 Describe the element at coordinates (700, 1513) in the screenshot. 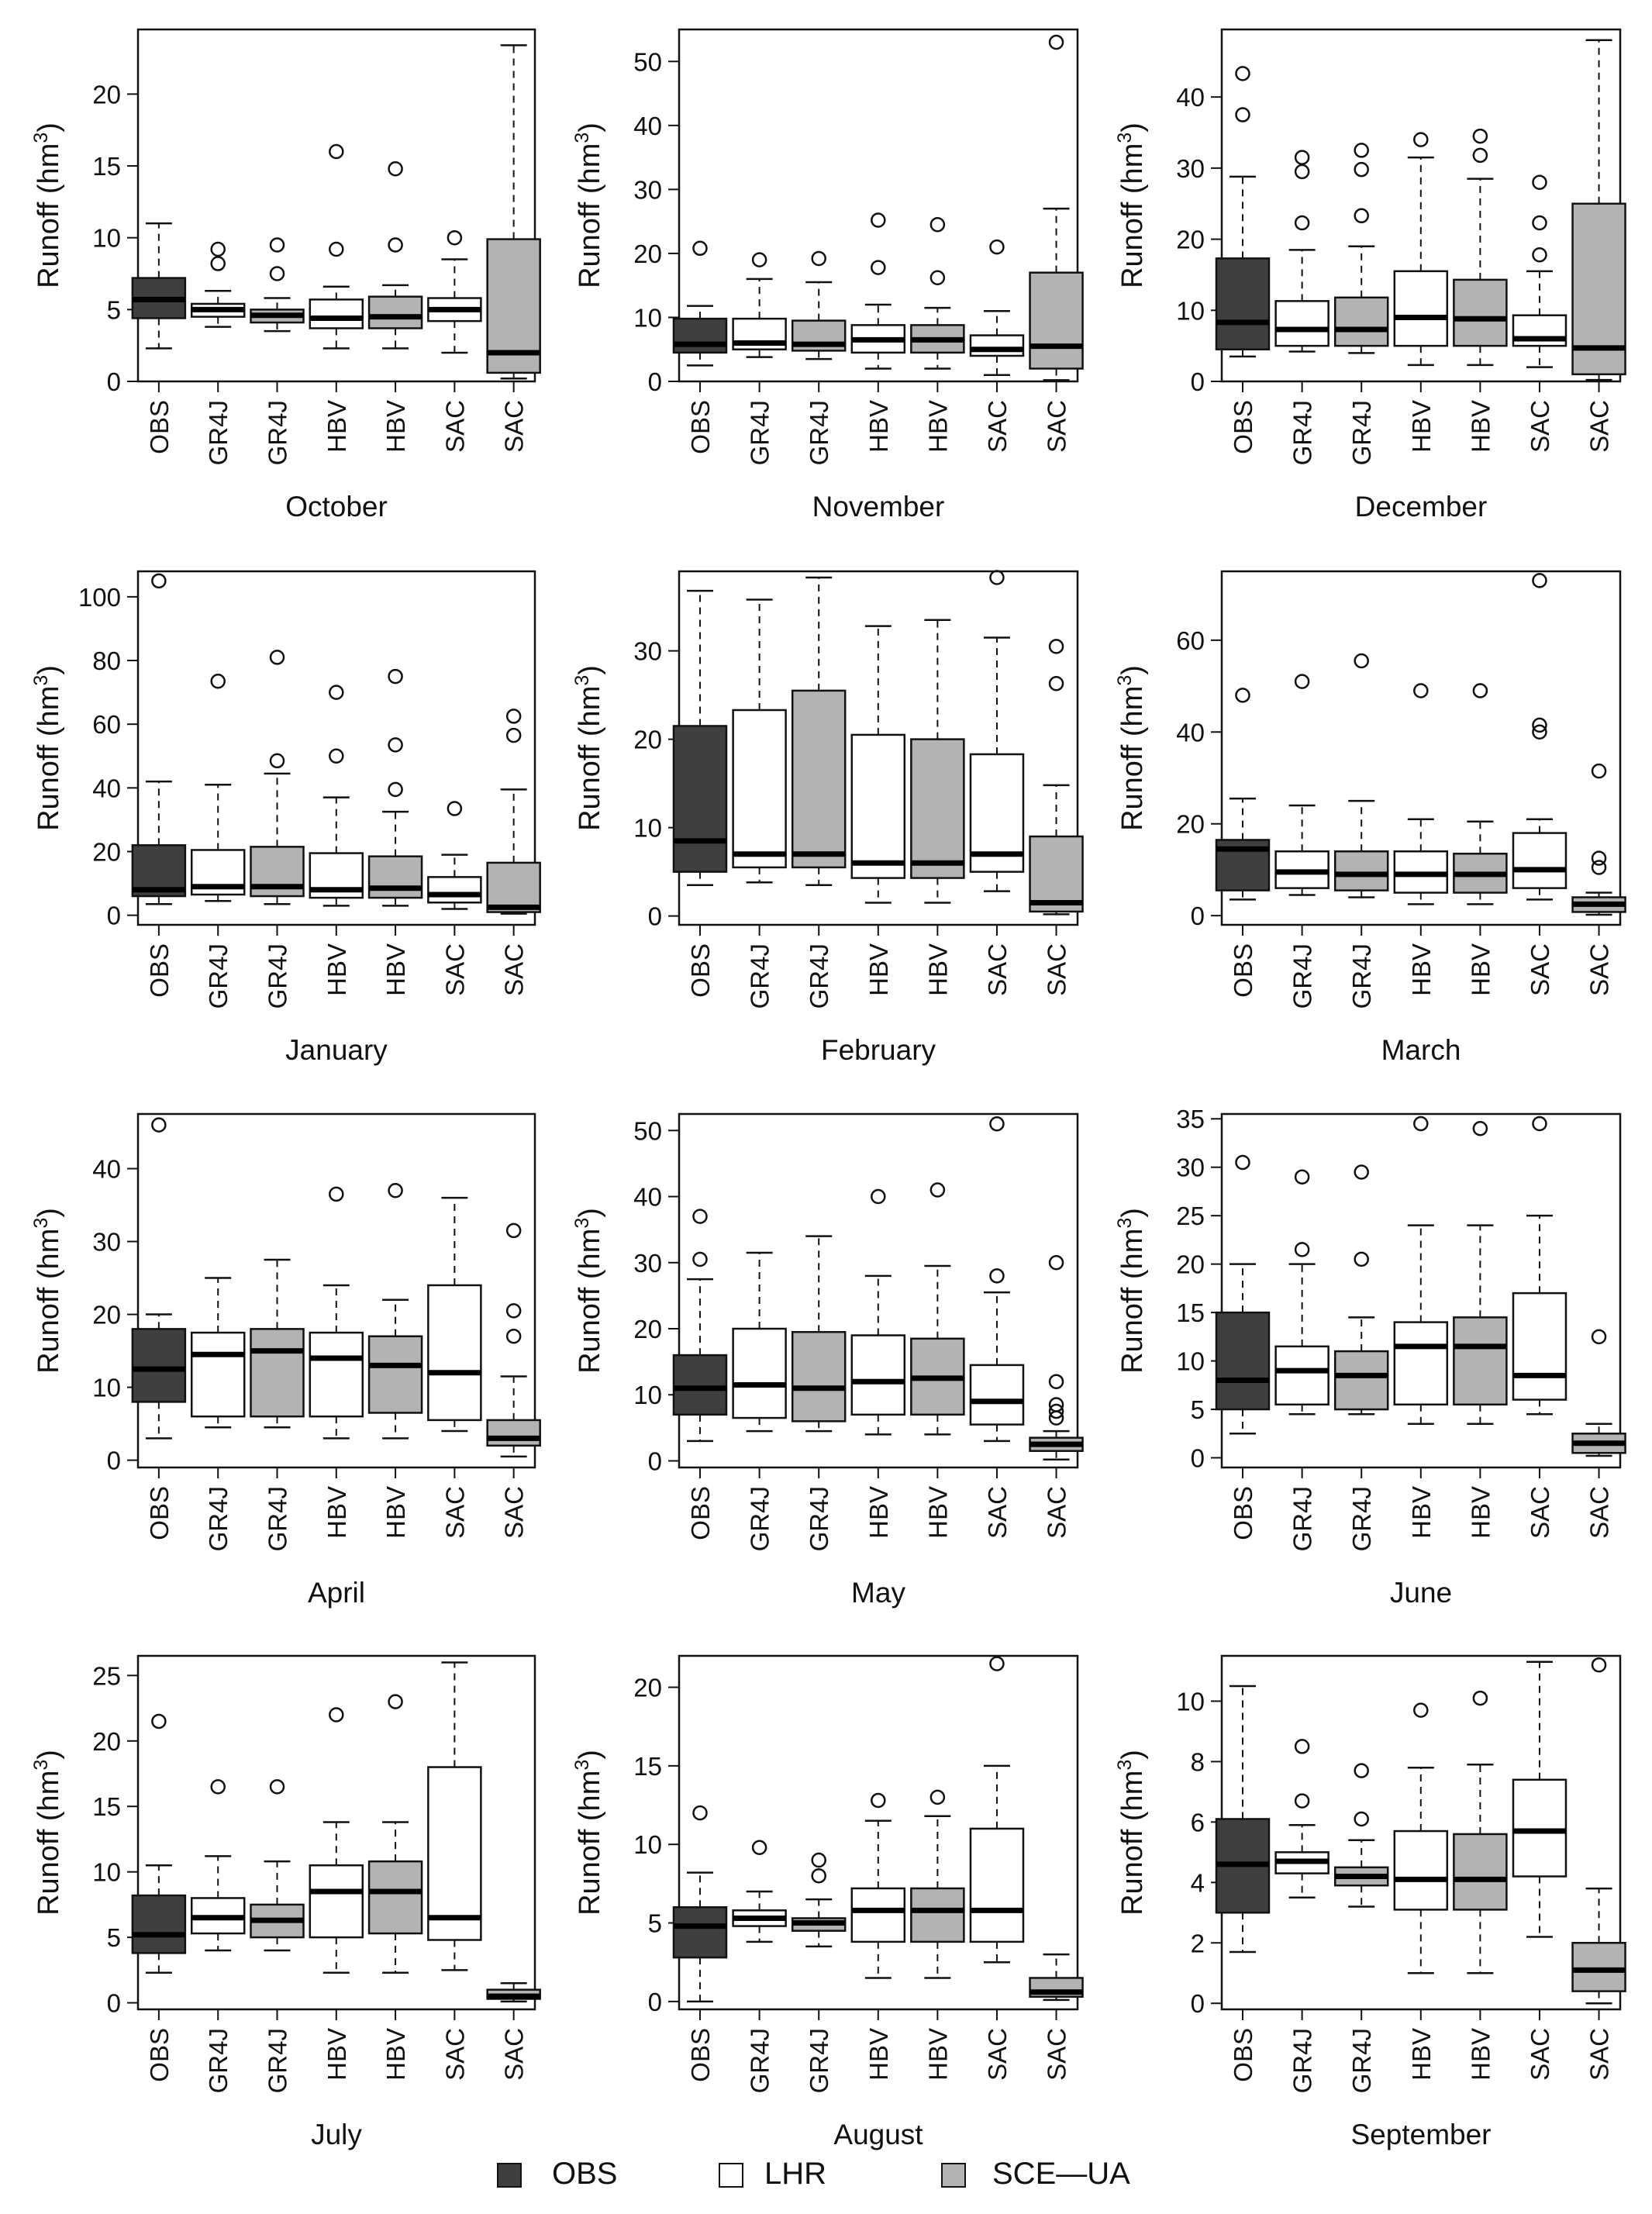

I see `x-tick-label: OBS` at that location.